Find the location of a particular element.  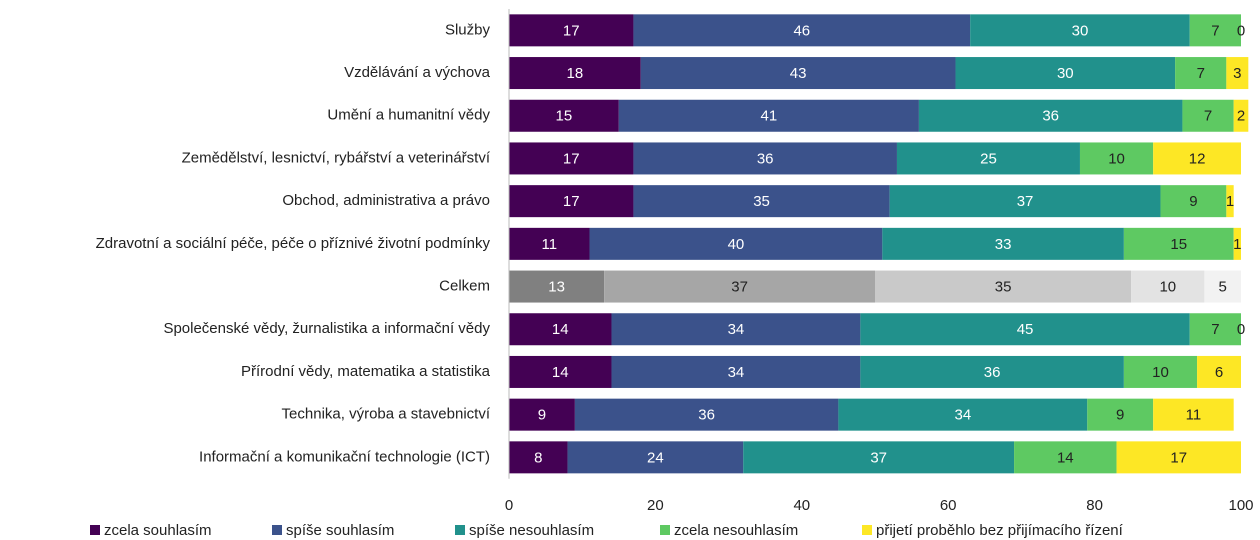

x-tick-label: 40 is located at coordinates (801, 505).